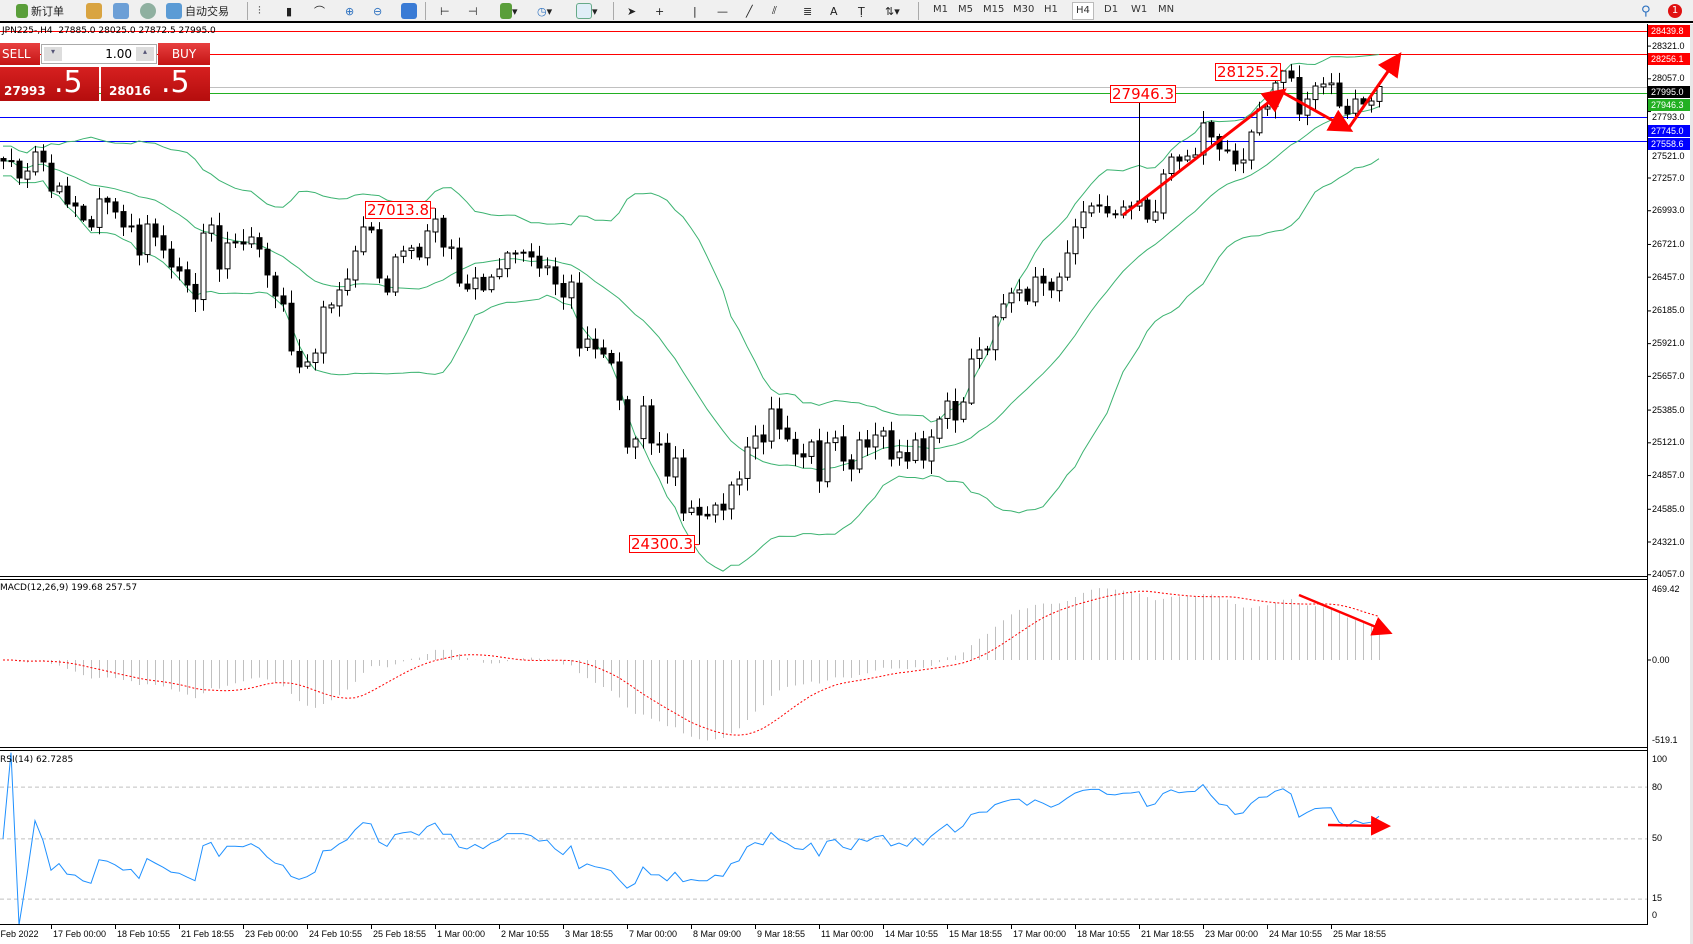 Image resolution: width=1693 pixels, height=944 pixels. What do you see at coordinates (1657, 838) in the screenshot?
I see `rsi-level-label: 50` at bounding box center [1657, 838].